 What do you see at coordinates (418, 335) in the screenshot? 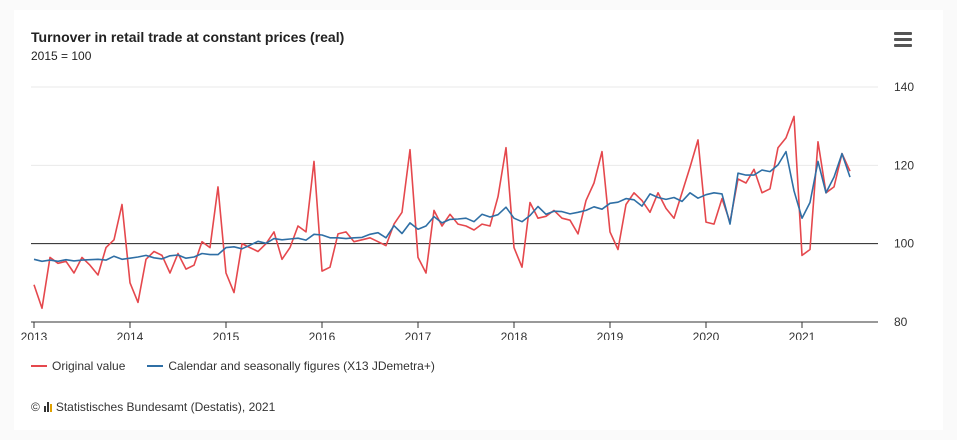
I see `x-tick-label-2017: 2017` at bounding box center [418, 335].